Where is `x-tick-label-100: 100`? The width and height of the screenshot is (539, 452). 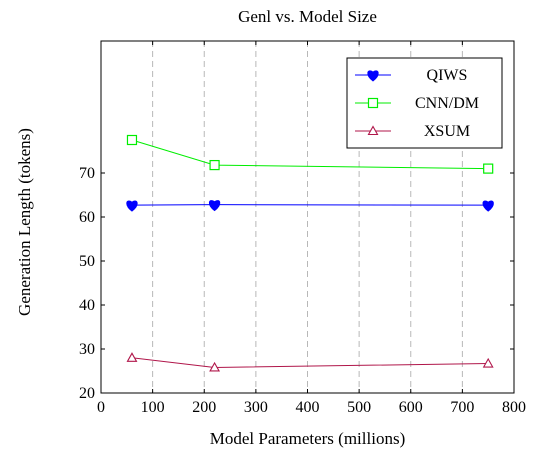
x-tick-label-100: 100 is located at coordinates (153, 407).